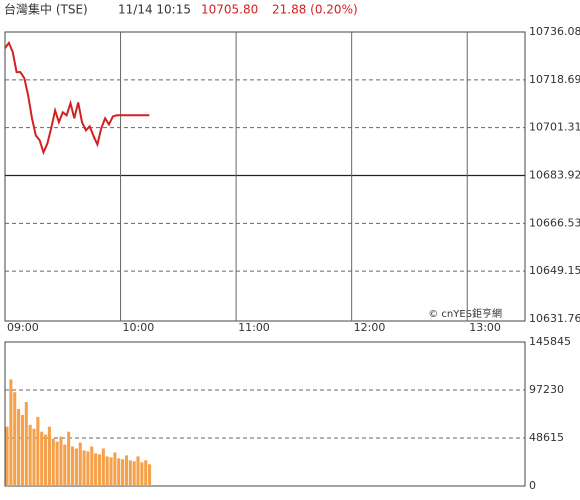  What do you see at coordinates (154, 10) in the screenshot?
I see `time: 11/14 10:15` at bounding box center [154, 10].